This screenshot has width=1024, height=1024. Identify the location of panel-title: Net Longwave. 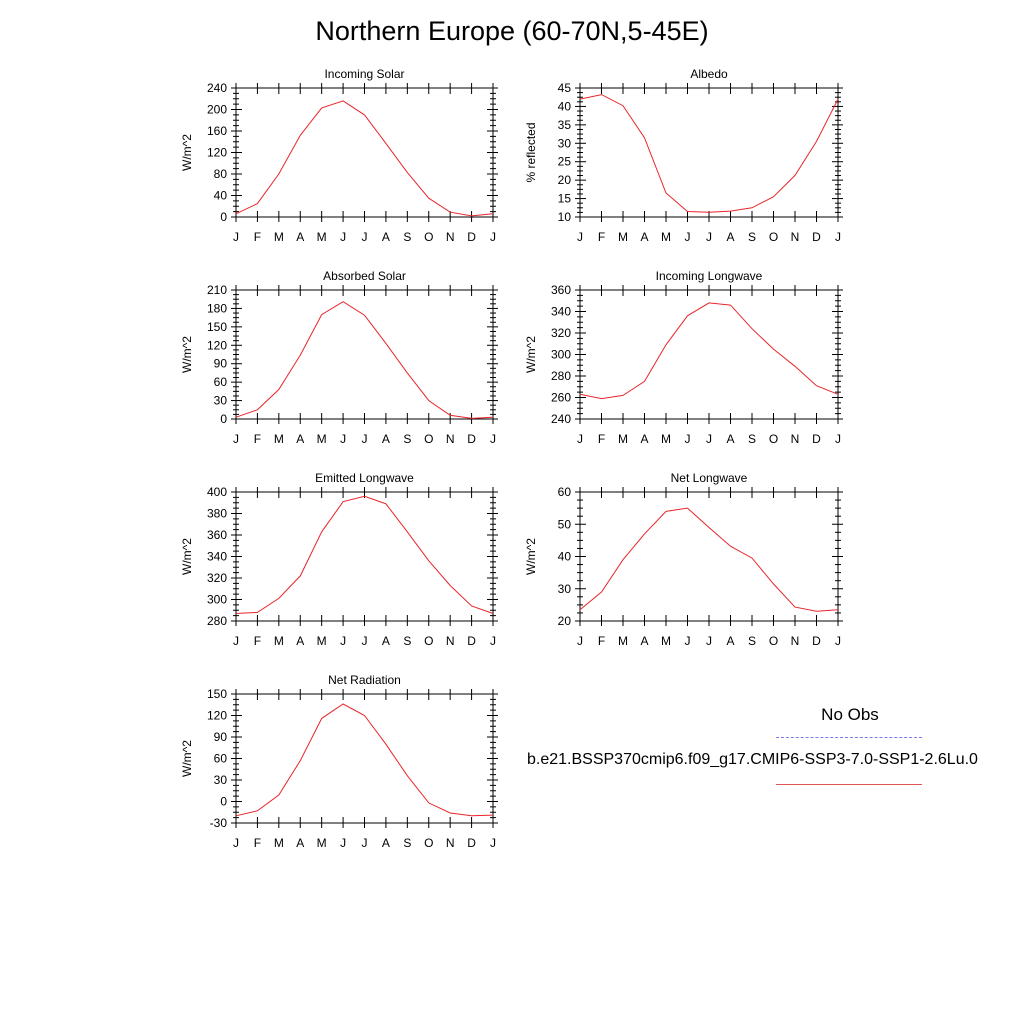
(709, 478).